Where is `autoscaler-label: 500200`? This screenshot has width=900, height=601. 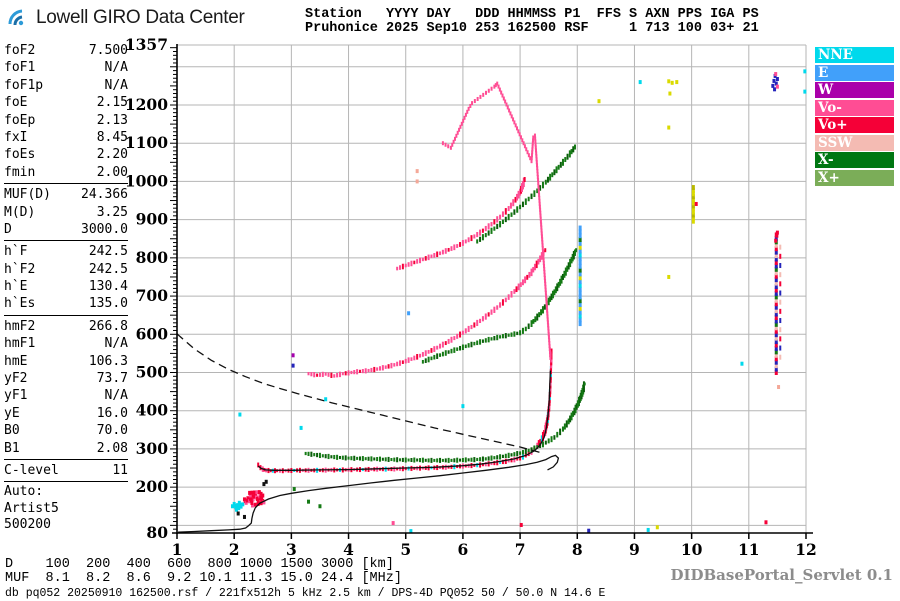
autoscaler-label: 500200 is located at coordinates (27, 525).